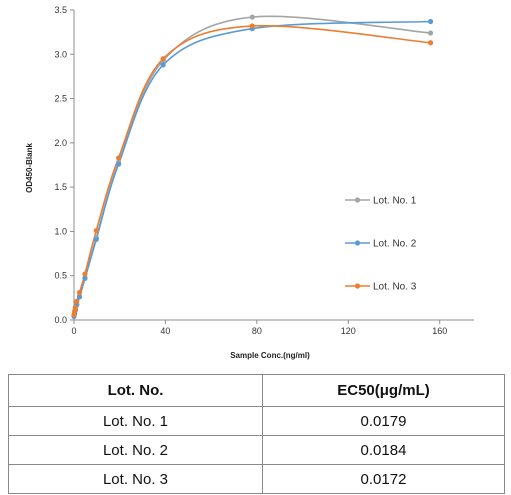 This screenshot has width=511, height=495. What do you see at coordinates (135, 421) in the screenshot?
I see `cell-lot: Lot. No. 1` at bounding box center [135, 421].